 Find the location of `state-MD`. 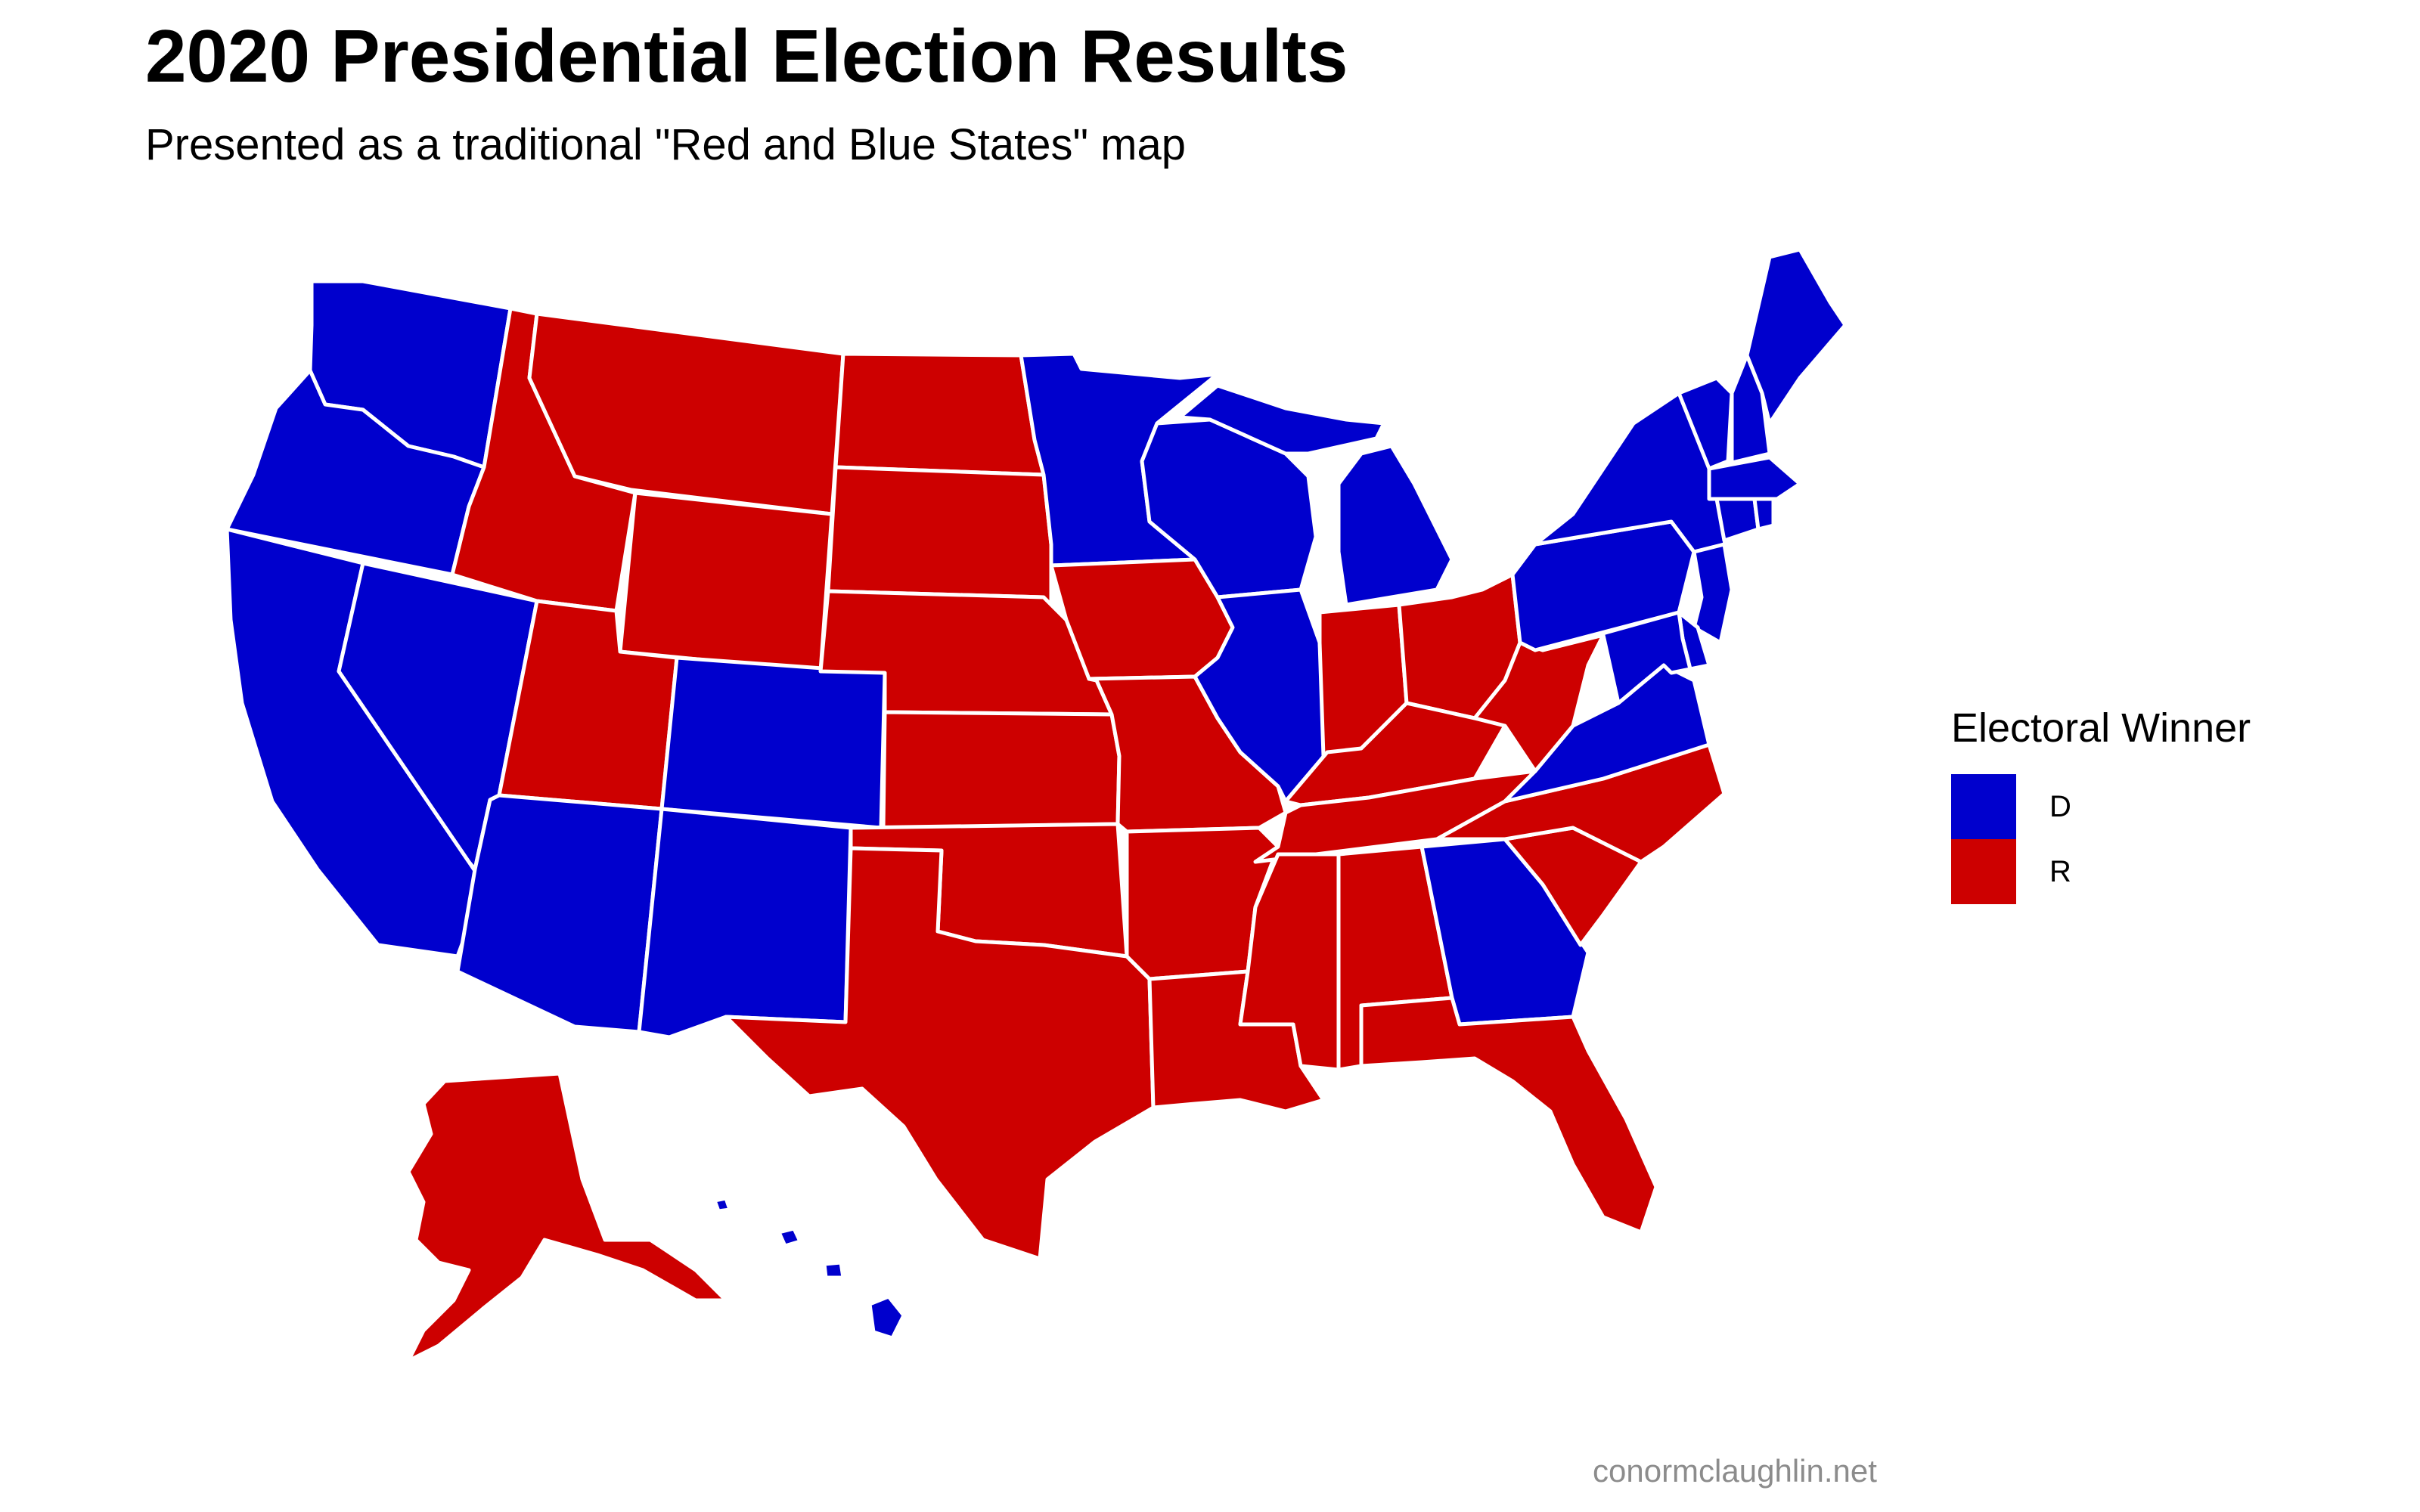

state-MD is located at coordinates (1616, 657).